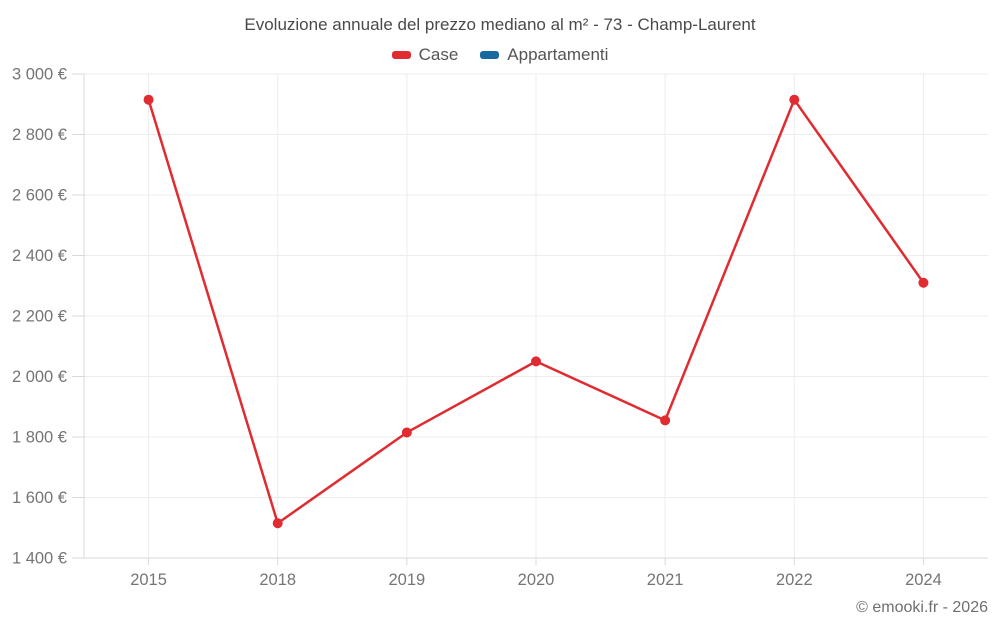 This screenshot has width=1000, height=625. Describe the element at coordinates (923, 580) in the screenshot. I see `x-tick-label: 2024` at that location.